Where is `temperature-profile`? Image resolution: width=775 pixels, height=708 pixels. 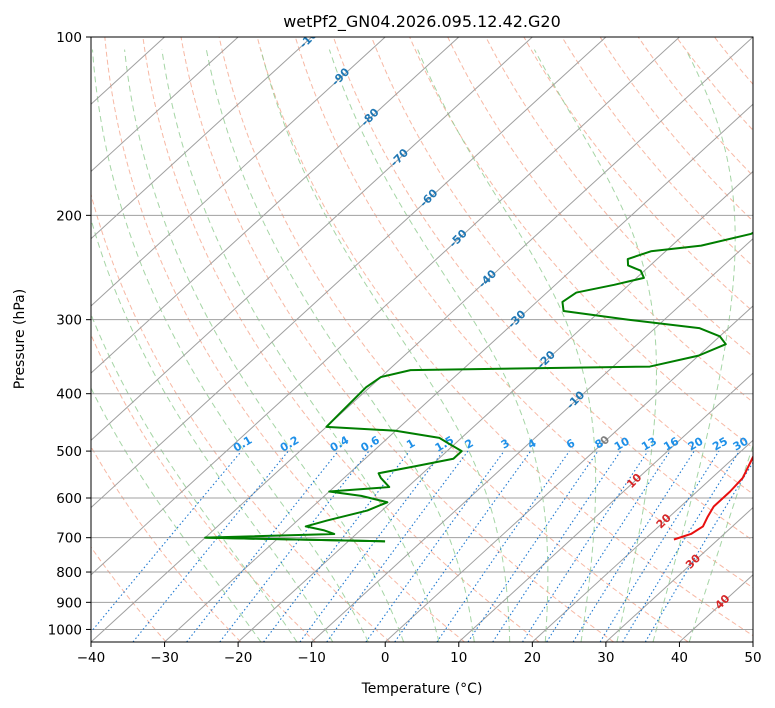 temperature-profile is located at coordinates (713, 497).